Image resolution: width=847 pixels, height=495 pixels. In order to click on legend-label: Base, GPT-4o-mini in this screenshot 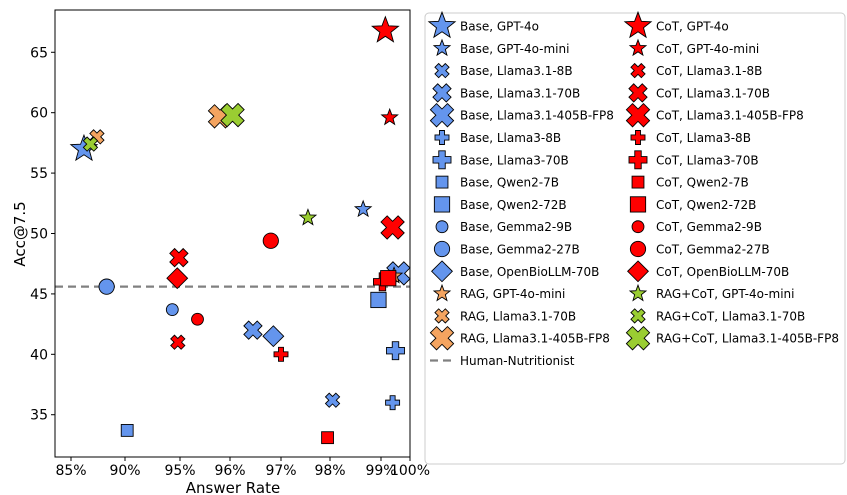, I will do `click(514, 49)`.